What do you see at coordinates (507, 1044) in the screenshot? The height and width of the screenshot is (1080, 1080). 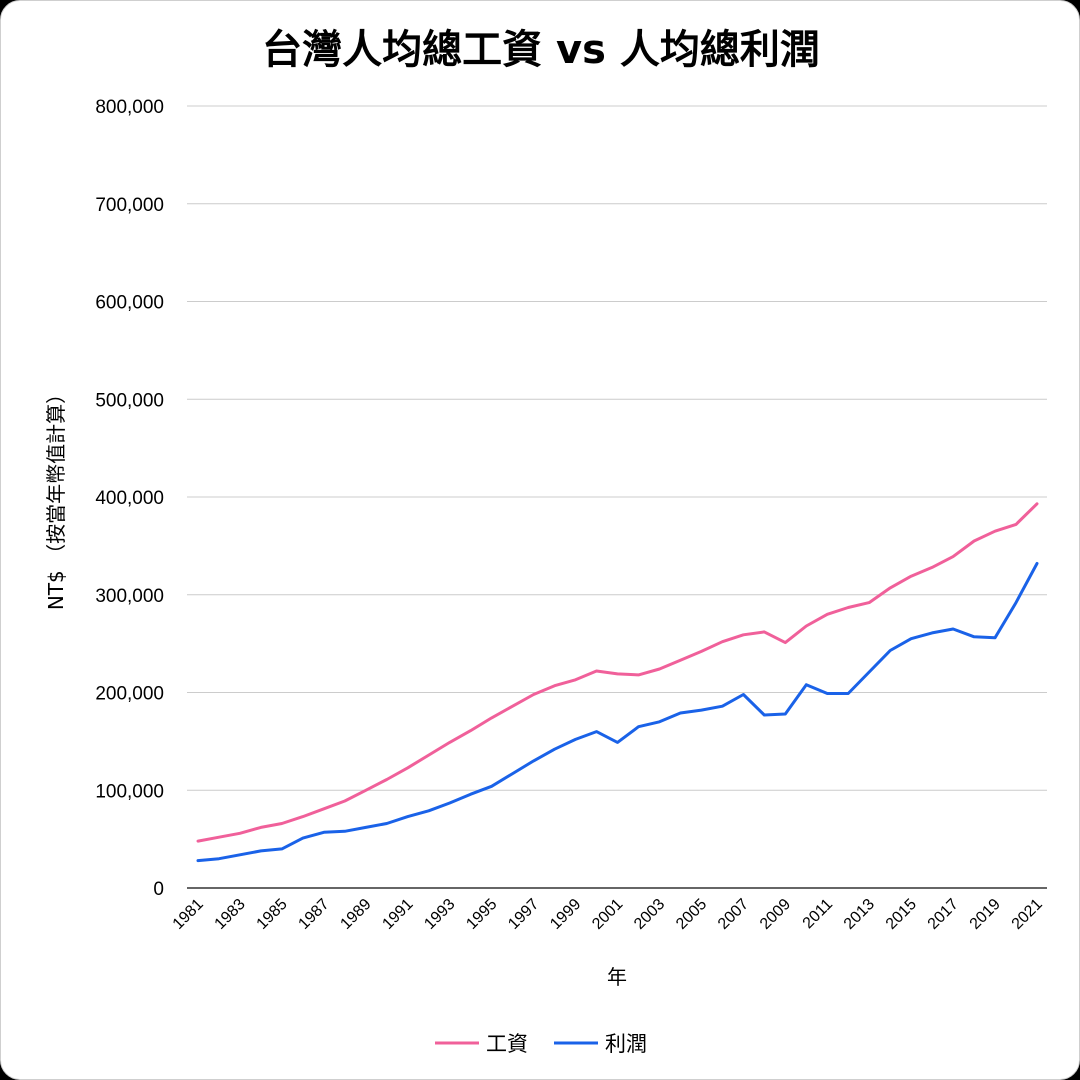 I see `legend-label: 工資` at bounding box center [507, 1044].